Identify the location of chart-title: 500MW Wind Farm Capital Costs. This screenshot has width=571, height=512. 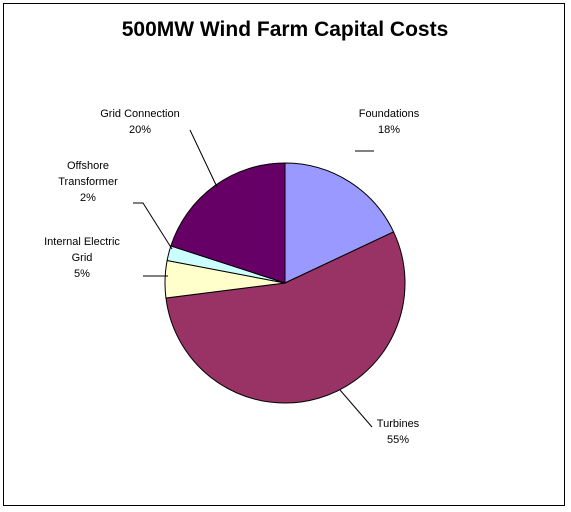
(285, 29).